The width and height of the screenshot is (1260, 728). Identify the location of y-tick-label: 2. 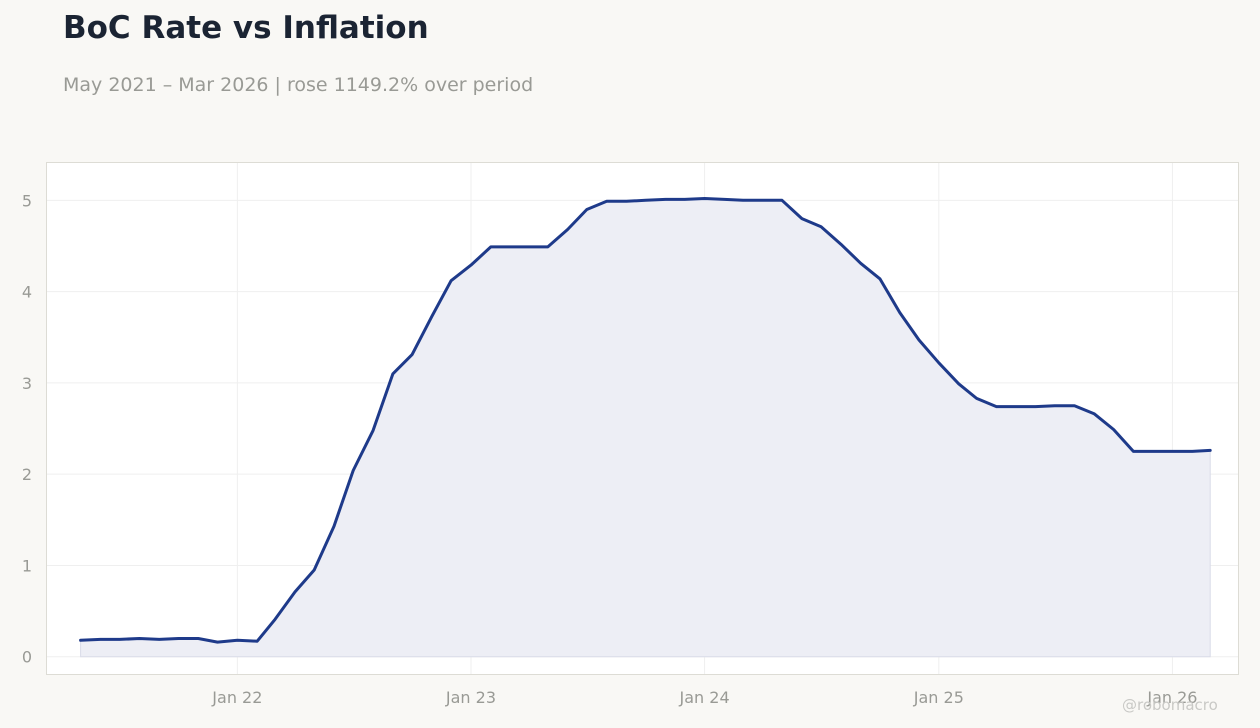
(27, 474).